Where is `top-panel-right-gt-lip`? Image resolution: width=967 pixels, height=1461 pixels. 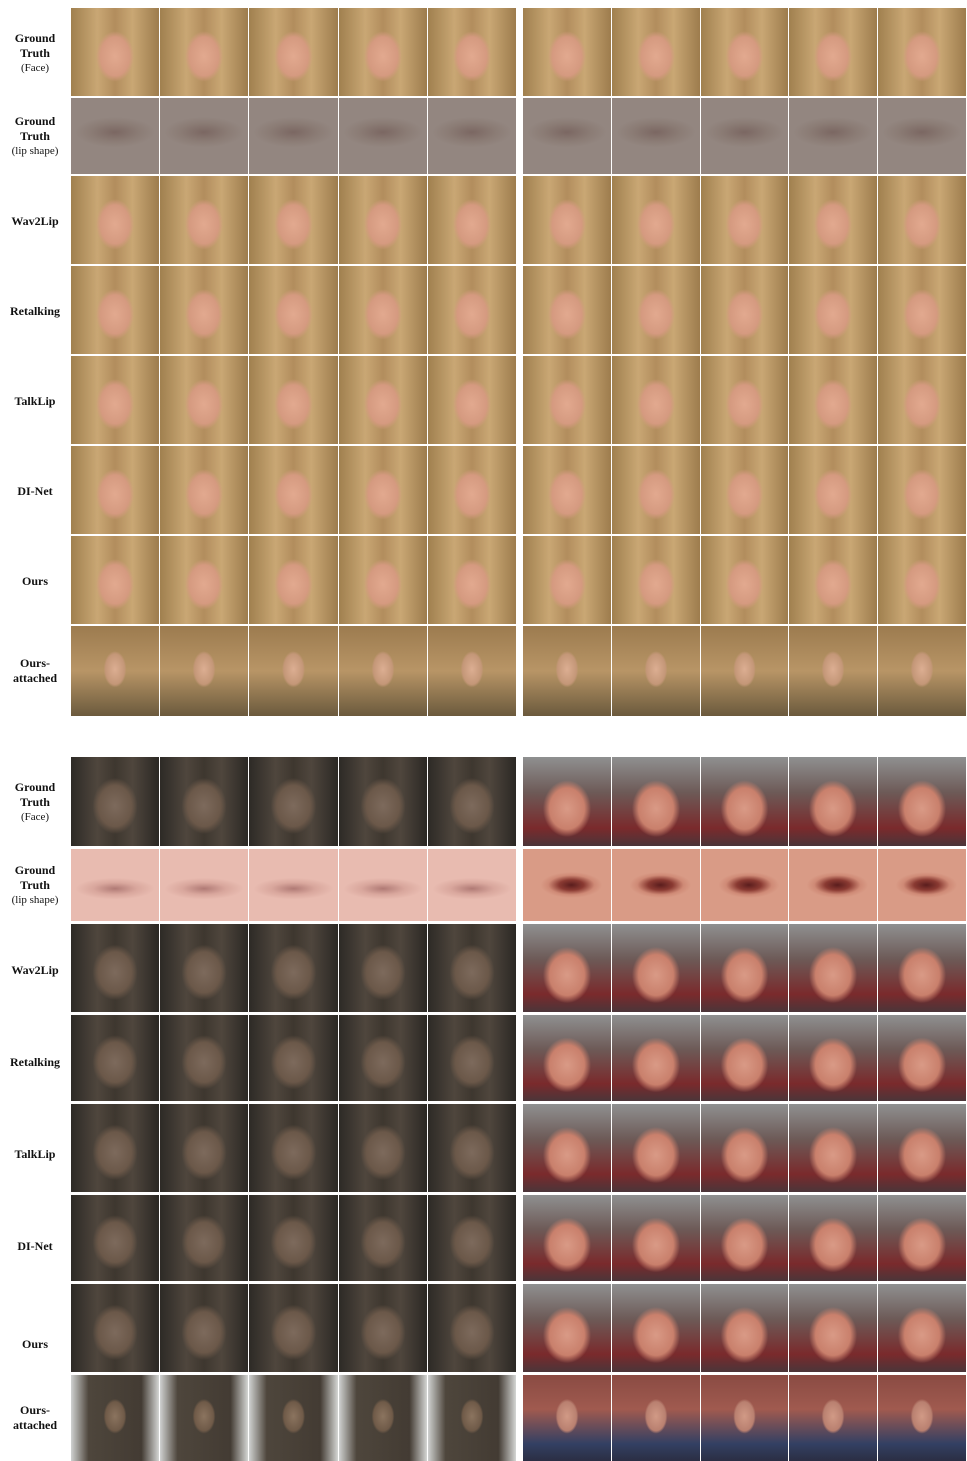 top-panel-right-gt-lip is located at coordinates (744, 136).